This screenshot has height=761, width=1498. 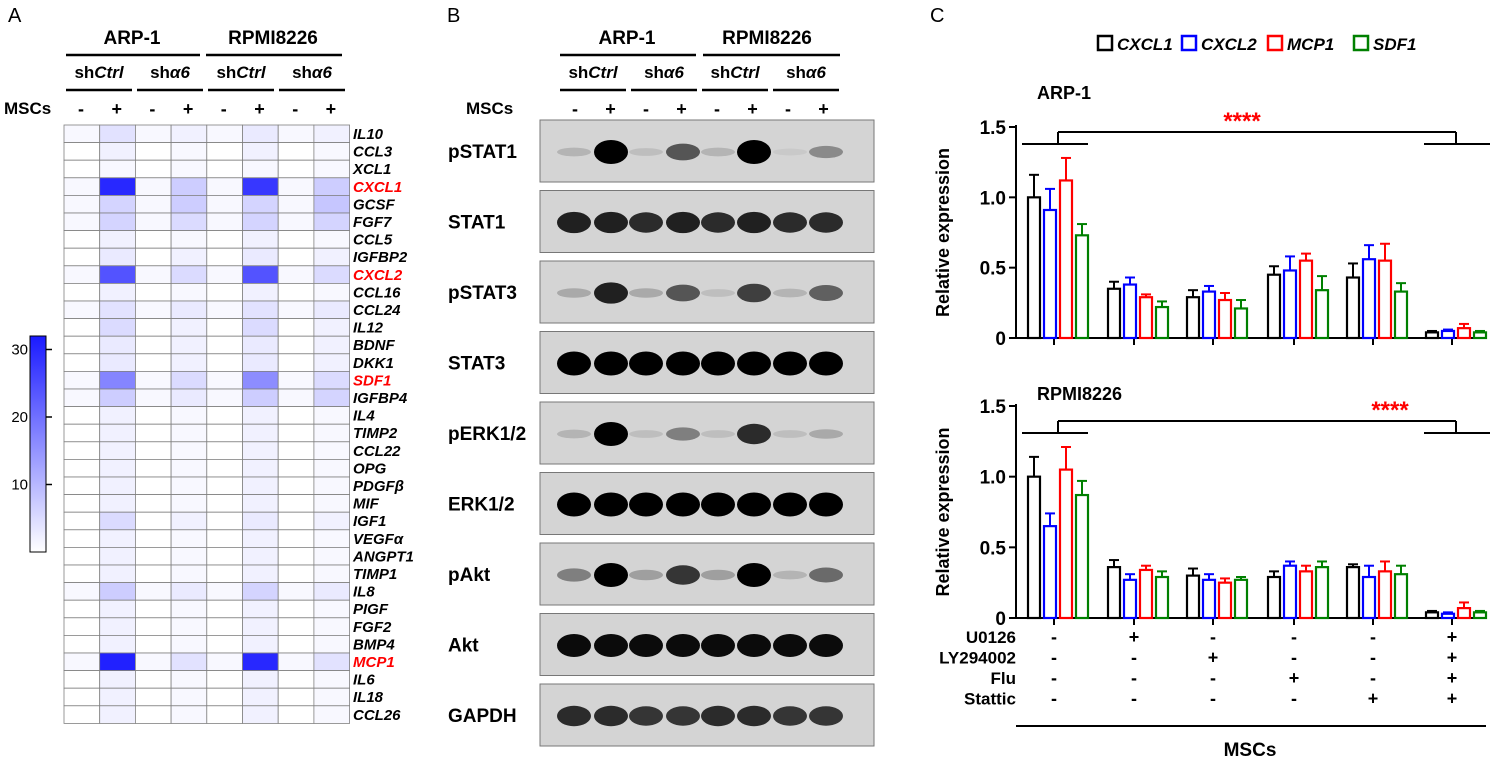 I want to click on gene-label: CXCL2, so click(x=378, y=275).